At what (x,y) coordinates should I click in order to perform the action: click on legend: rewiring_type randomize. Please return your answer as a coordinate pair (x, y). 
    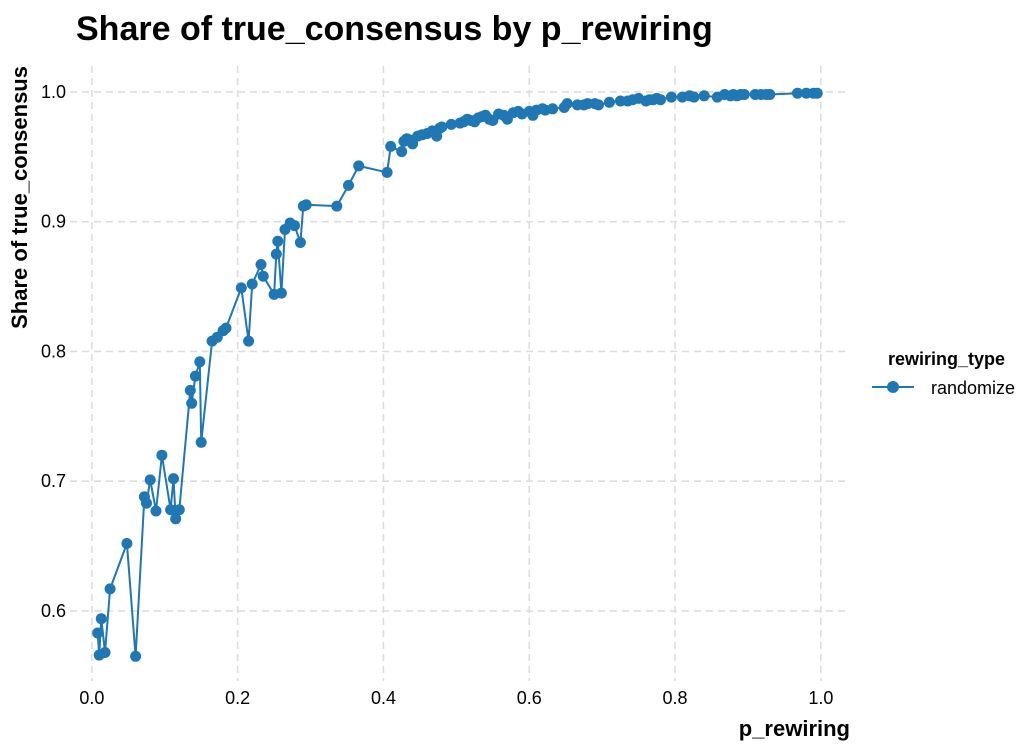
    Looking at the image, I should click on (943, 373).